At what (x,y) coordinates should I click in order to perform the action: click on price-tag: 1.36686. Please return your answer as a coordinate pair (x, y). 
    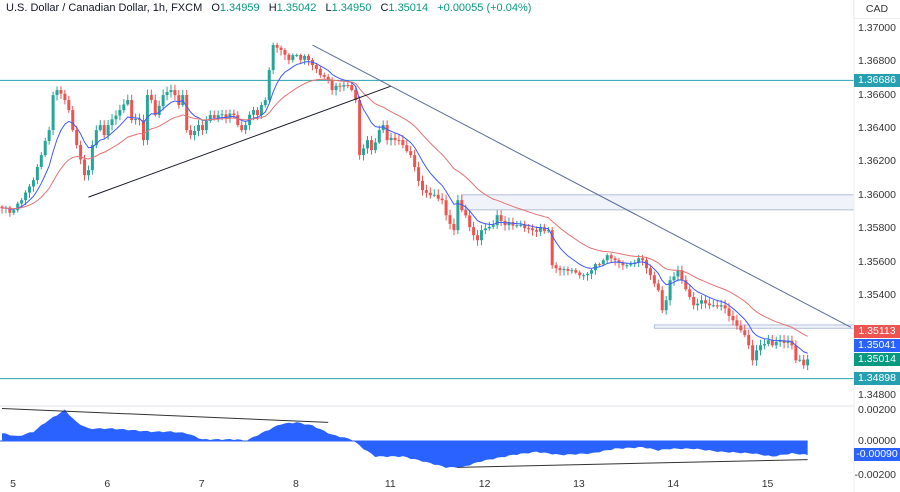
    Looking at the image, I should click on (877, 80).